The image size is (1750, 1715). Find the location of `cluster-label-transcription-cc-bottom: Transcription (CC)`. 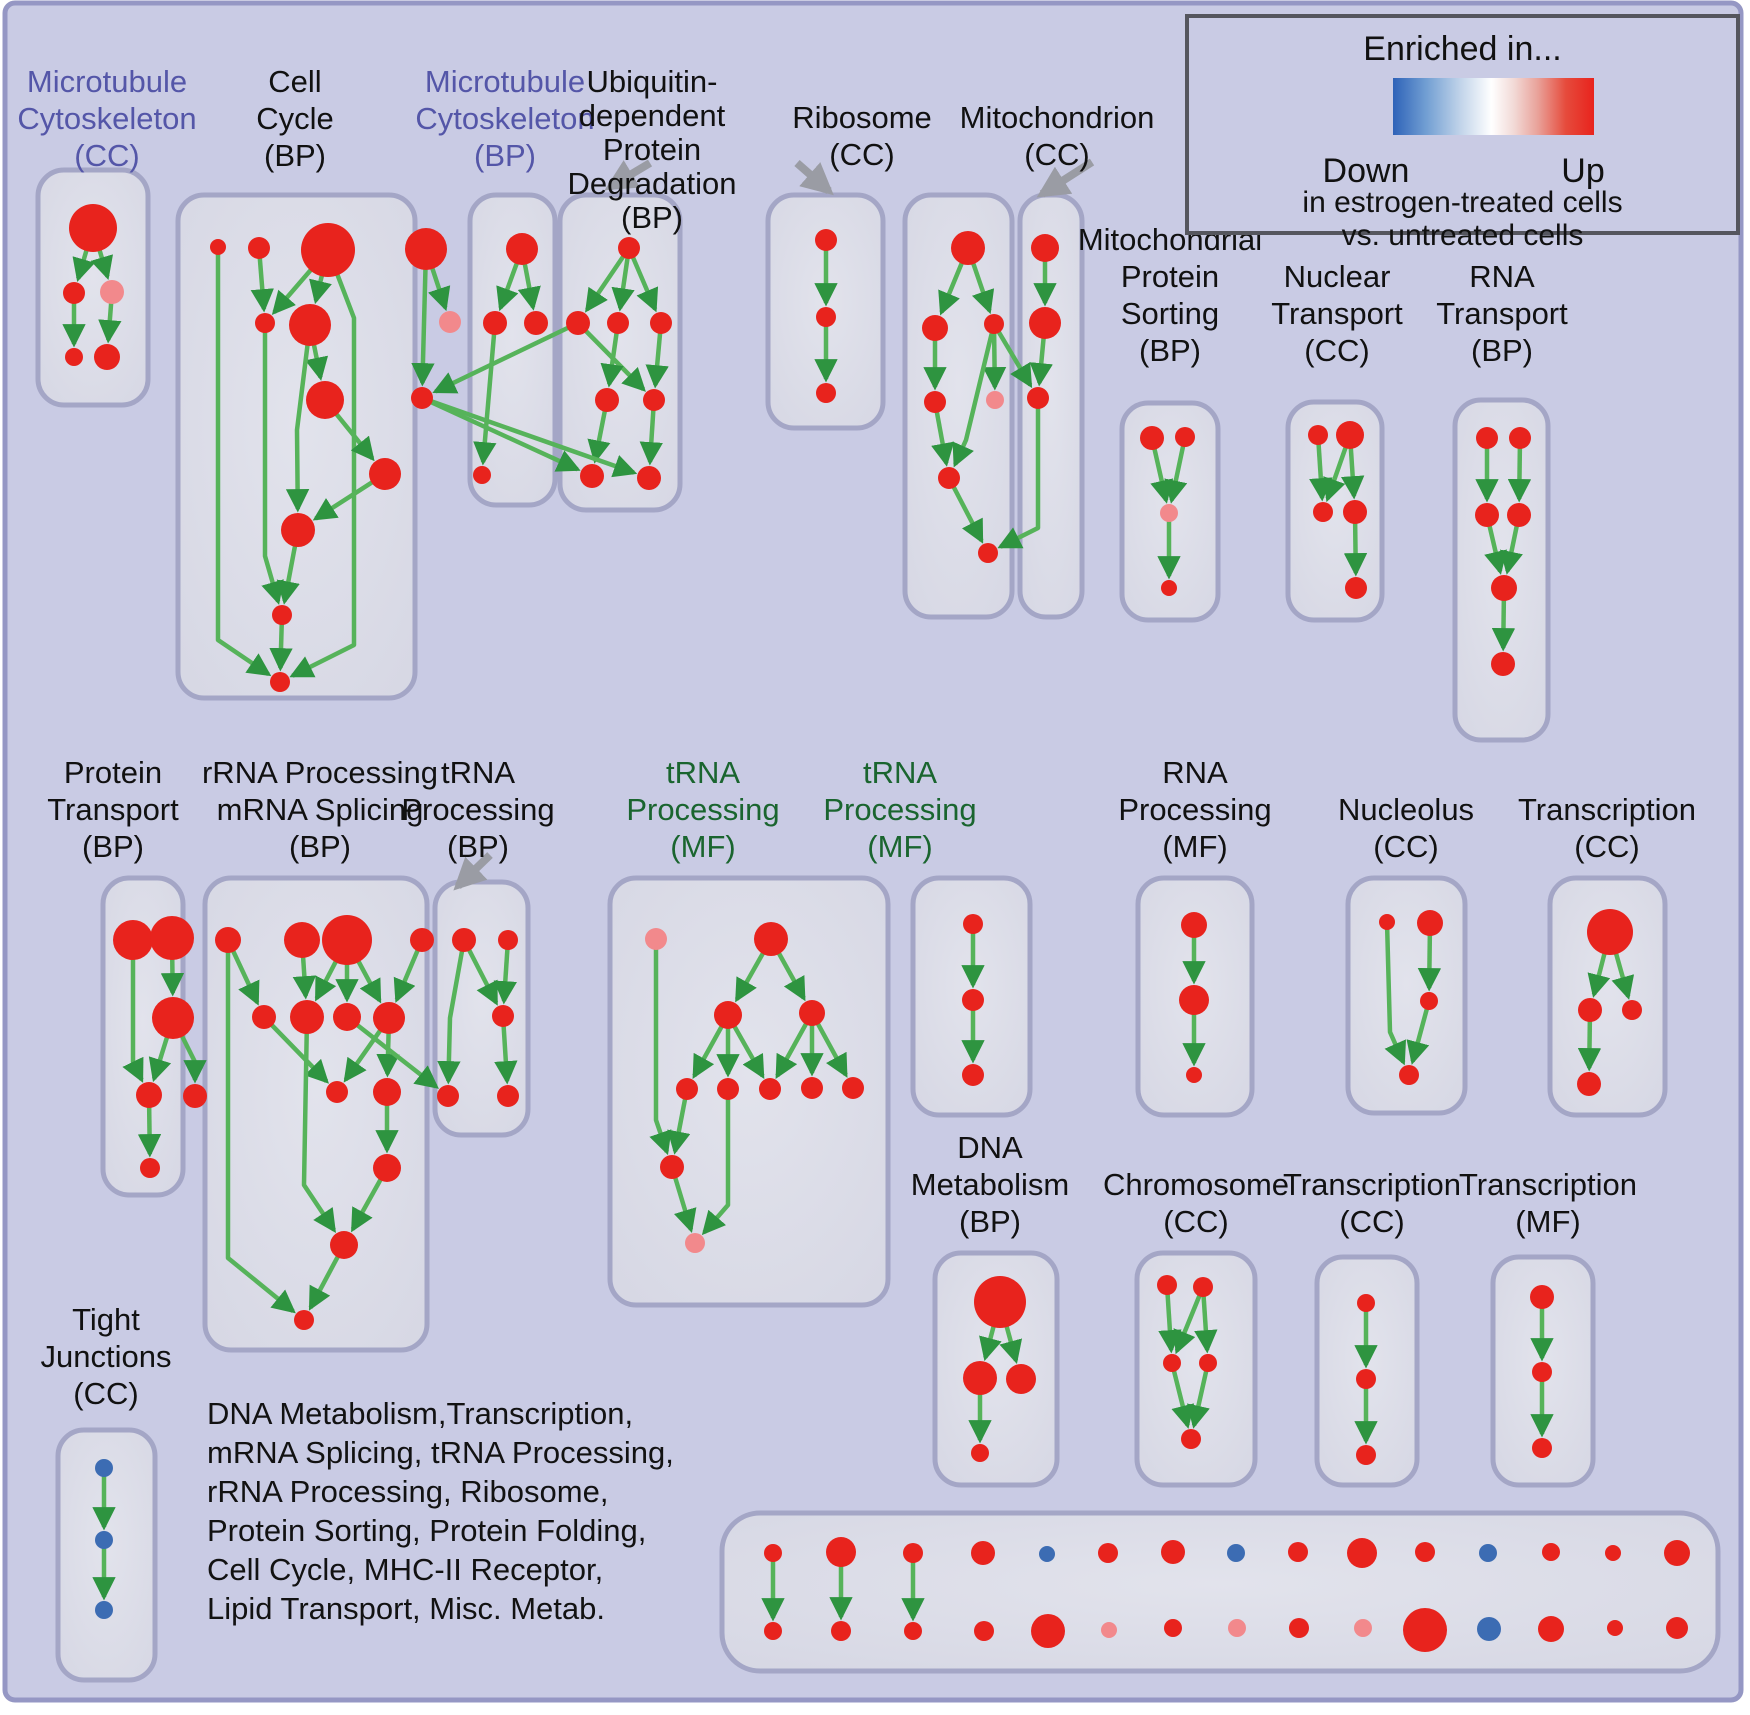

cluster-label-transcription-cc-bottom: Transcription (CC) is located at coordinates (1372, 1203).